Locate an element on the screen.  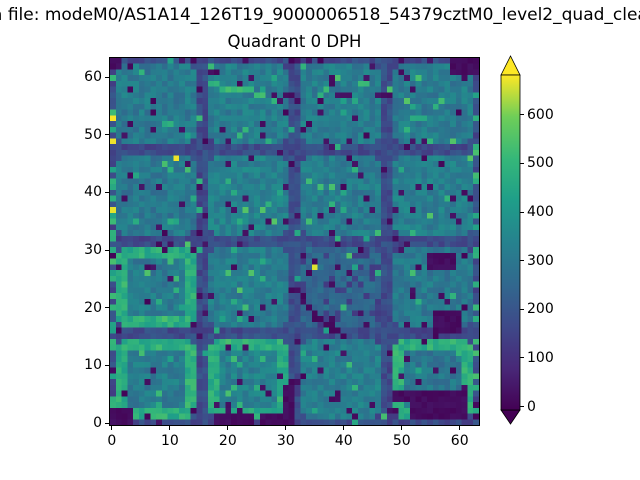
colorbar-tick-label: 200 is located at coordinates (540, 309).